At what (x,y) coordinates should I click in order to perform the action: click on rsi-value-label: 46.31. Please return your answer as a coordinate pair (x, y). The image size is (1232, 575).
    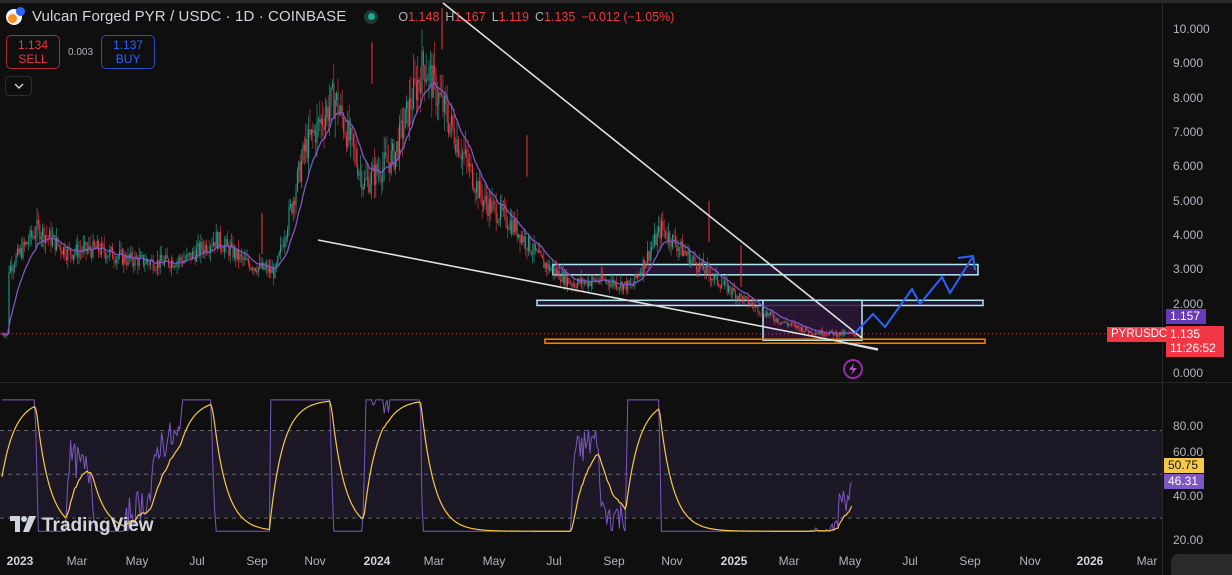
    Looking at the image, I should click on (1184, 481).